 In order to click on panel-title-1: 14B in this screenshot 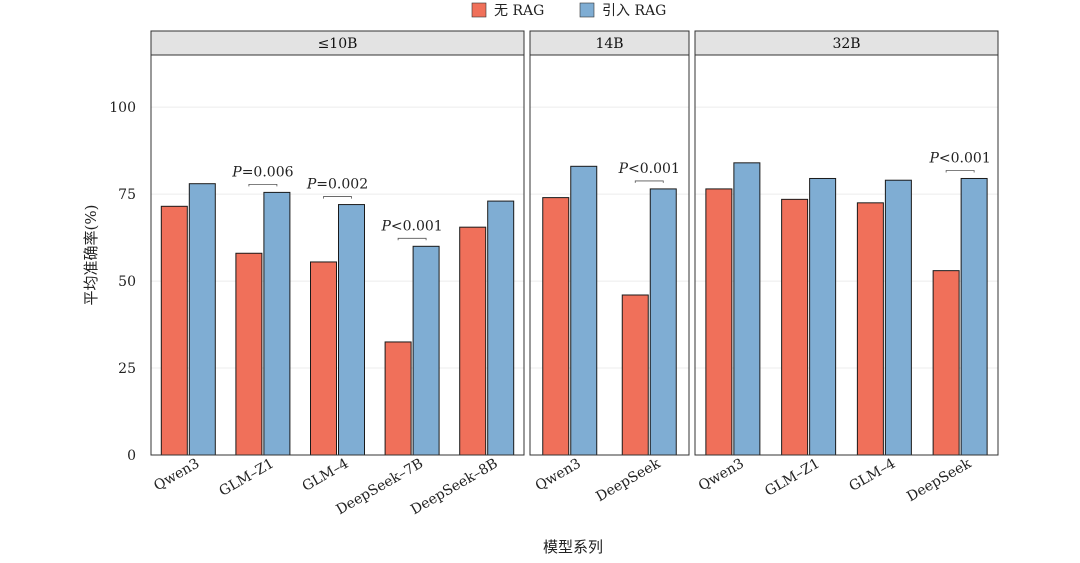, I will do `click(609, 44)`.